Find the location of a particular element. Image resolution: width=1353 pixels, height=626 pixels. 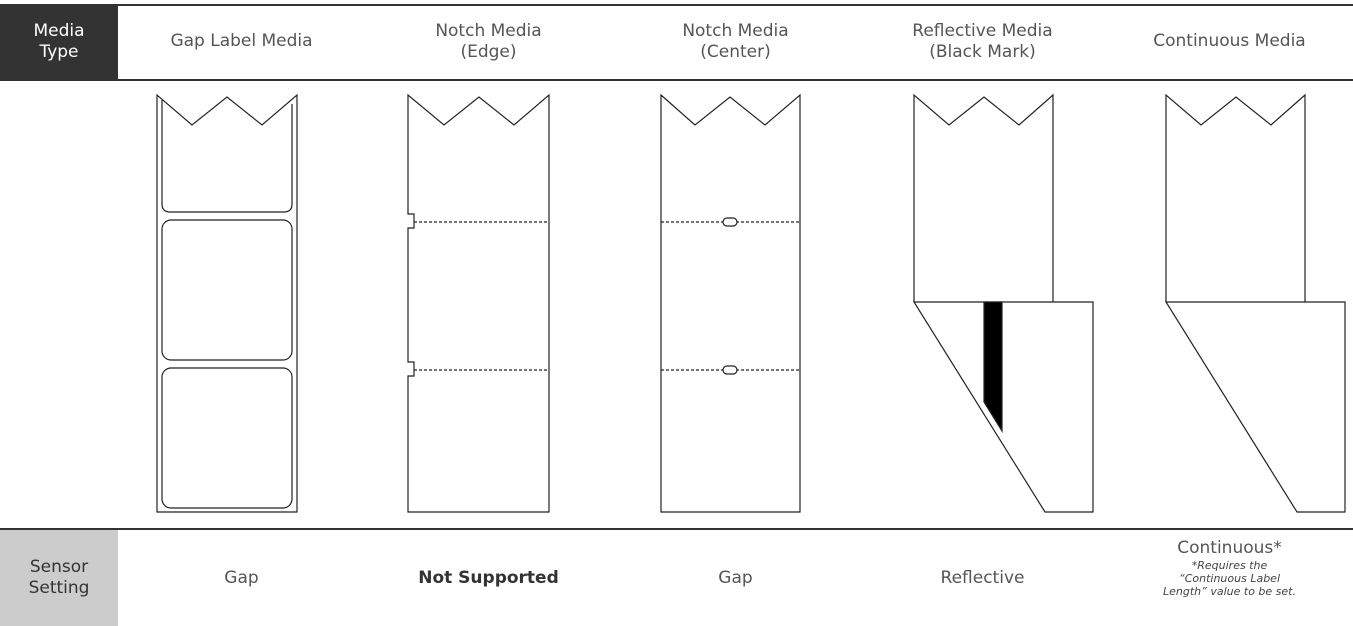

sensor-value: Not Supported is located at coordinates (488, 577).